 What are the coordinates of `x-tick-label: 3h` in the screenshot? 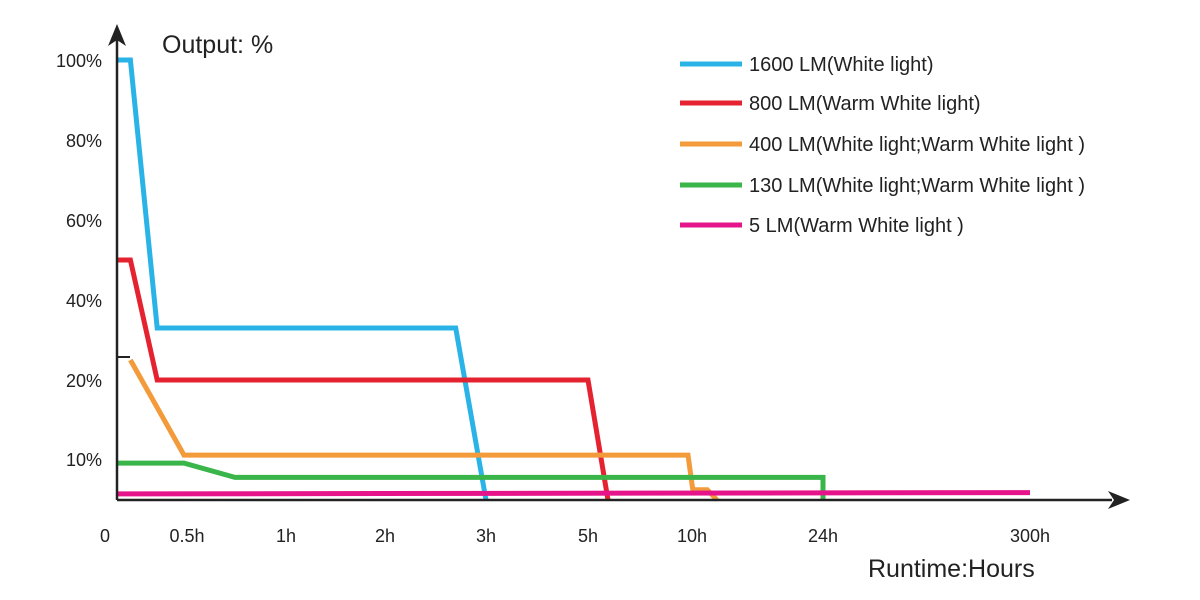 It's located at (486, 536).